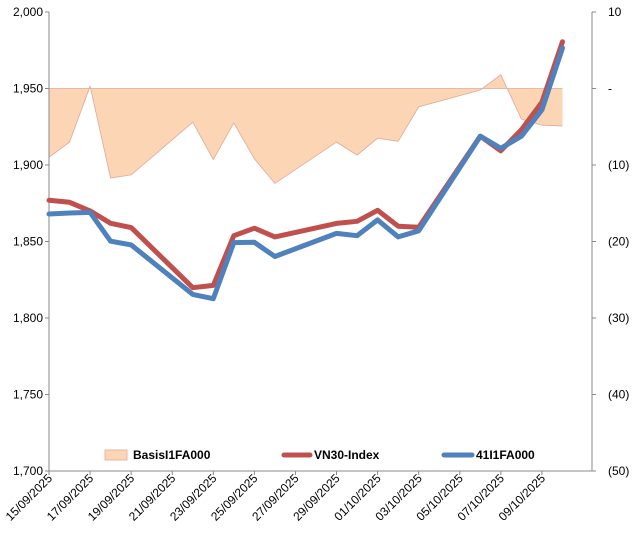  I want to click on legend-label-vn30: VN30-Index, so click(347, 455).